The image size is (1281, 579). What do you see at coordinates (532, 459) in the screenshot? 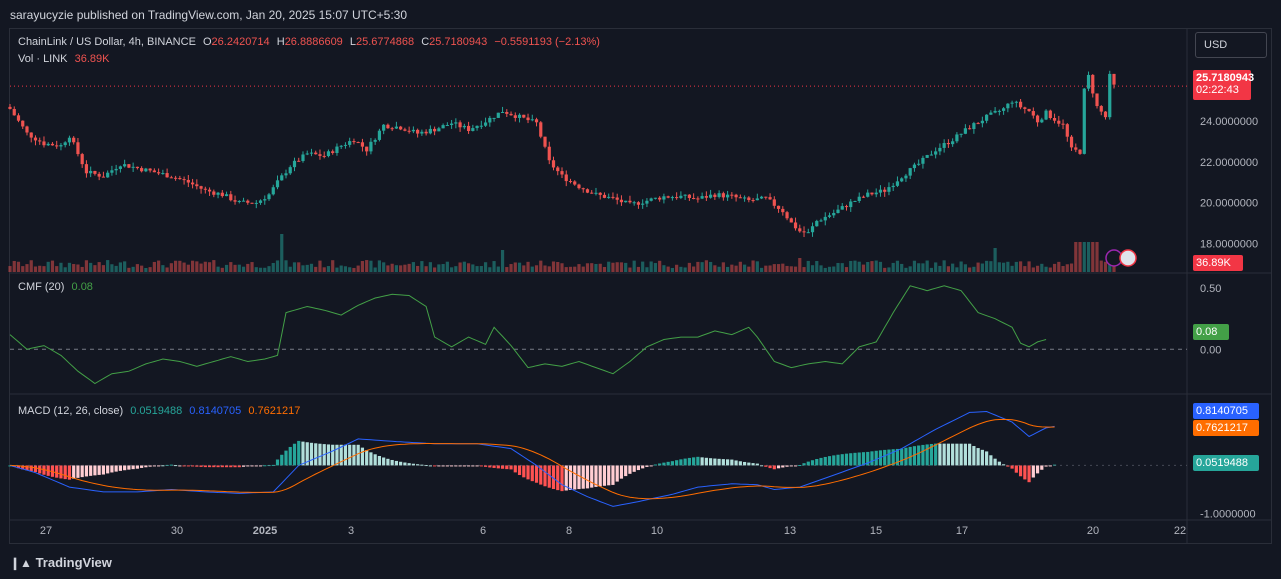
I see `macd-signal-line` at bounding box center [532, 459].